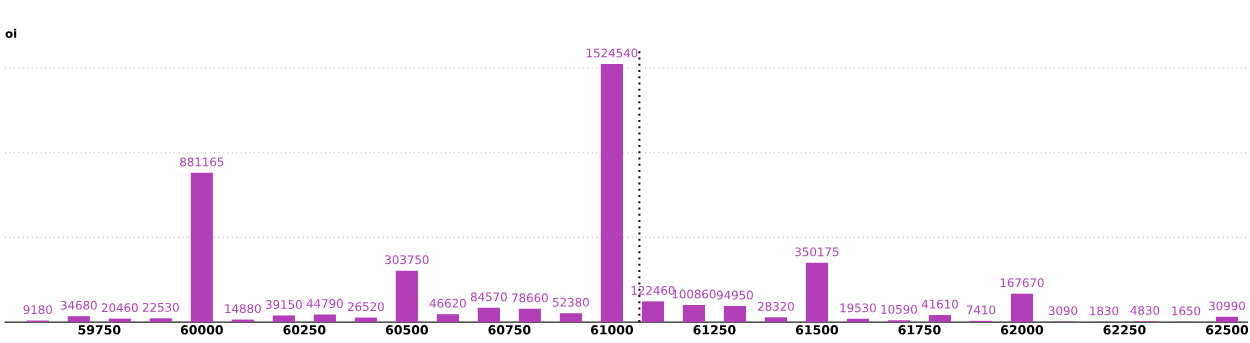 Image resolution: width=1250 pixels, height=343 pixels. What do you see at coordinates (1063, 311) in the screenshot?
I see `data-label: 3090` at bounding box center [1063, 311].